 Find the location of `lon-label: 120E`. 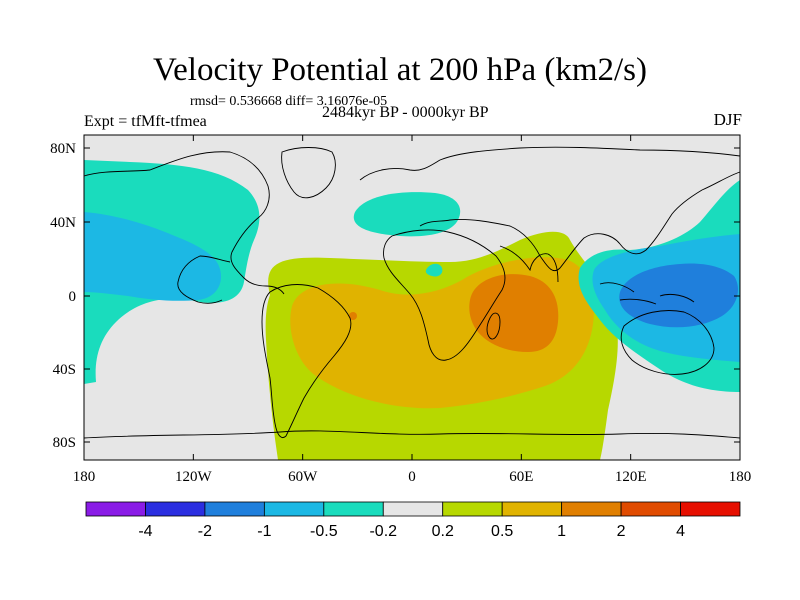

lon-label: 120E is located at coordinates (631, 477).